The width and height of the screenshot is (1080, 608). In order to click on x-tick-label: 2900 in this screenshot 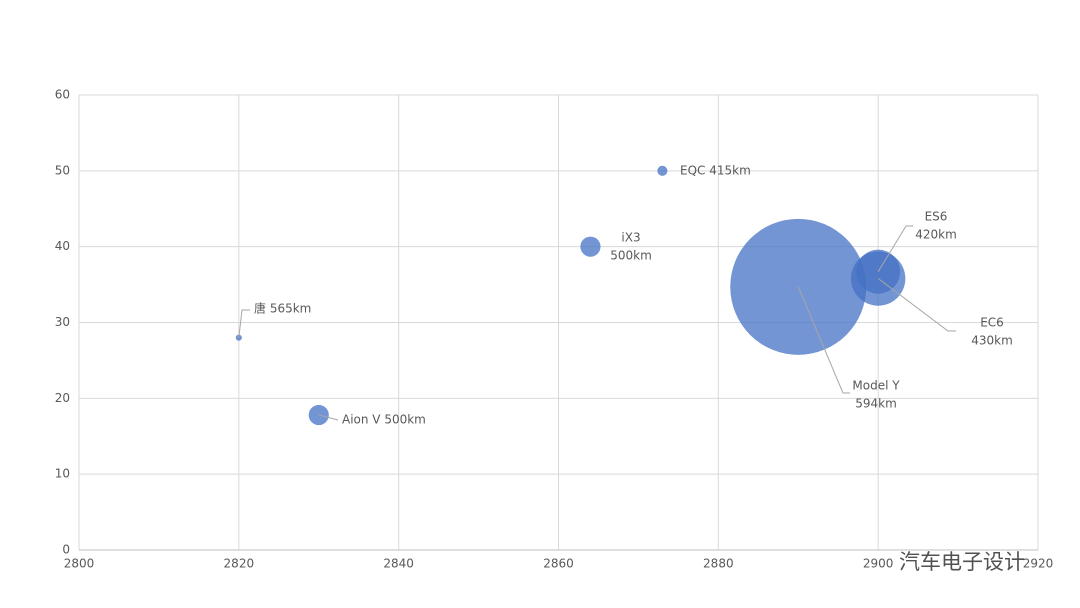, I will do `click(878, 564)`.